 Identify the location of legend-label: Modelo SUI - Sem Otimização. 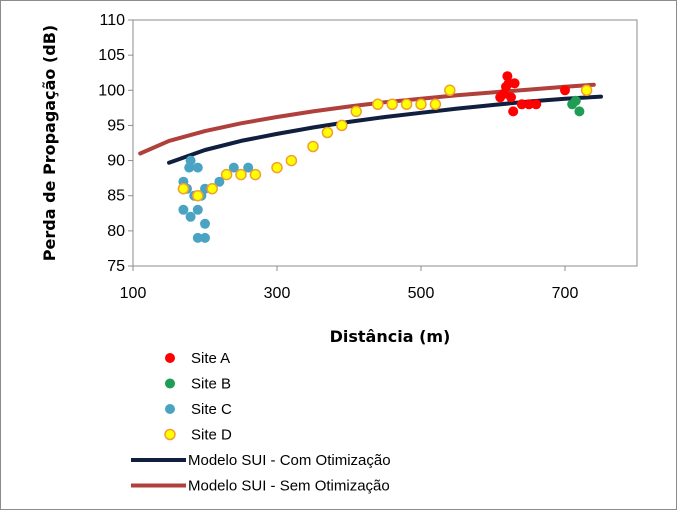
(289, 486).